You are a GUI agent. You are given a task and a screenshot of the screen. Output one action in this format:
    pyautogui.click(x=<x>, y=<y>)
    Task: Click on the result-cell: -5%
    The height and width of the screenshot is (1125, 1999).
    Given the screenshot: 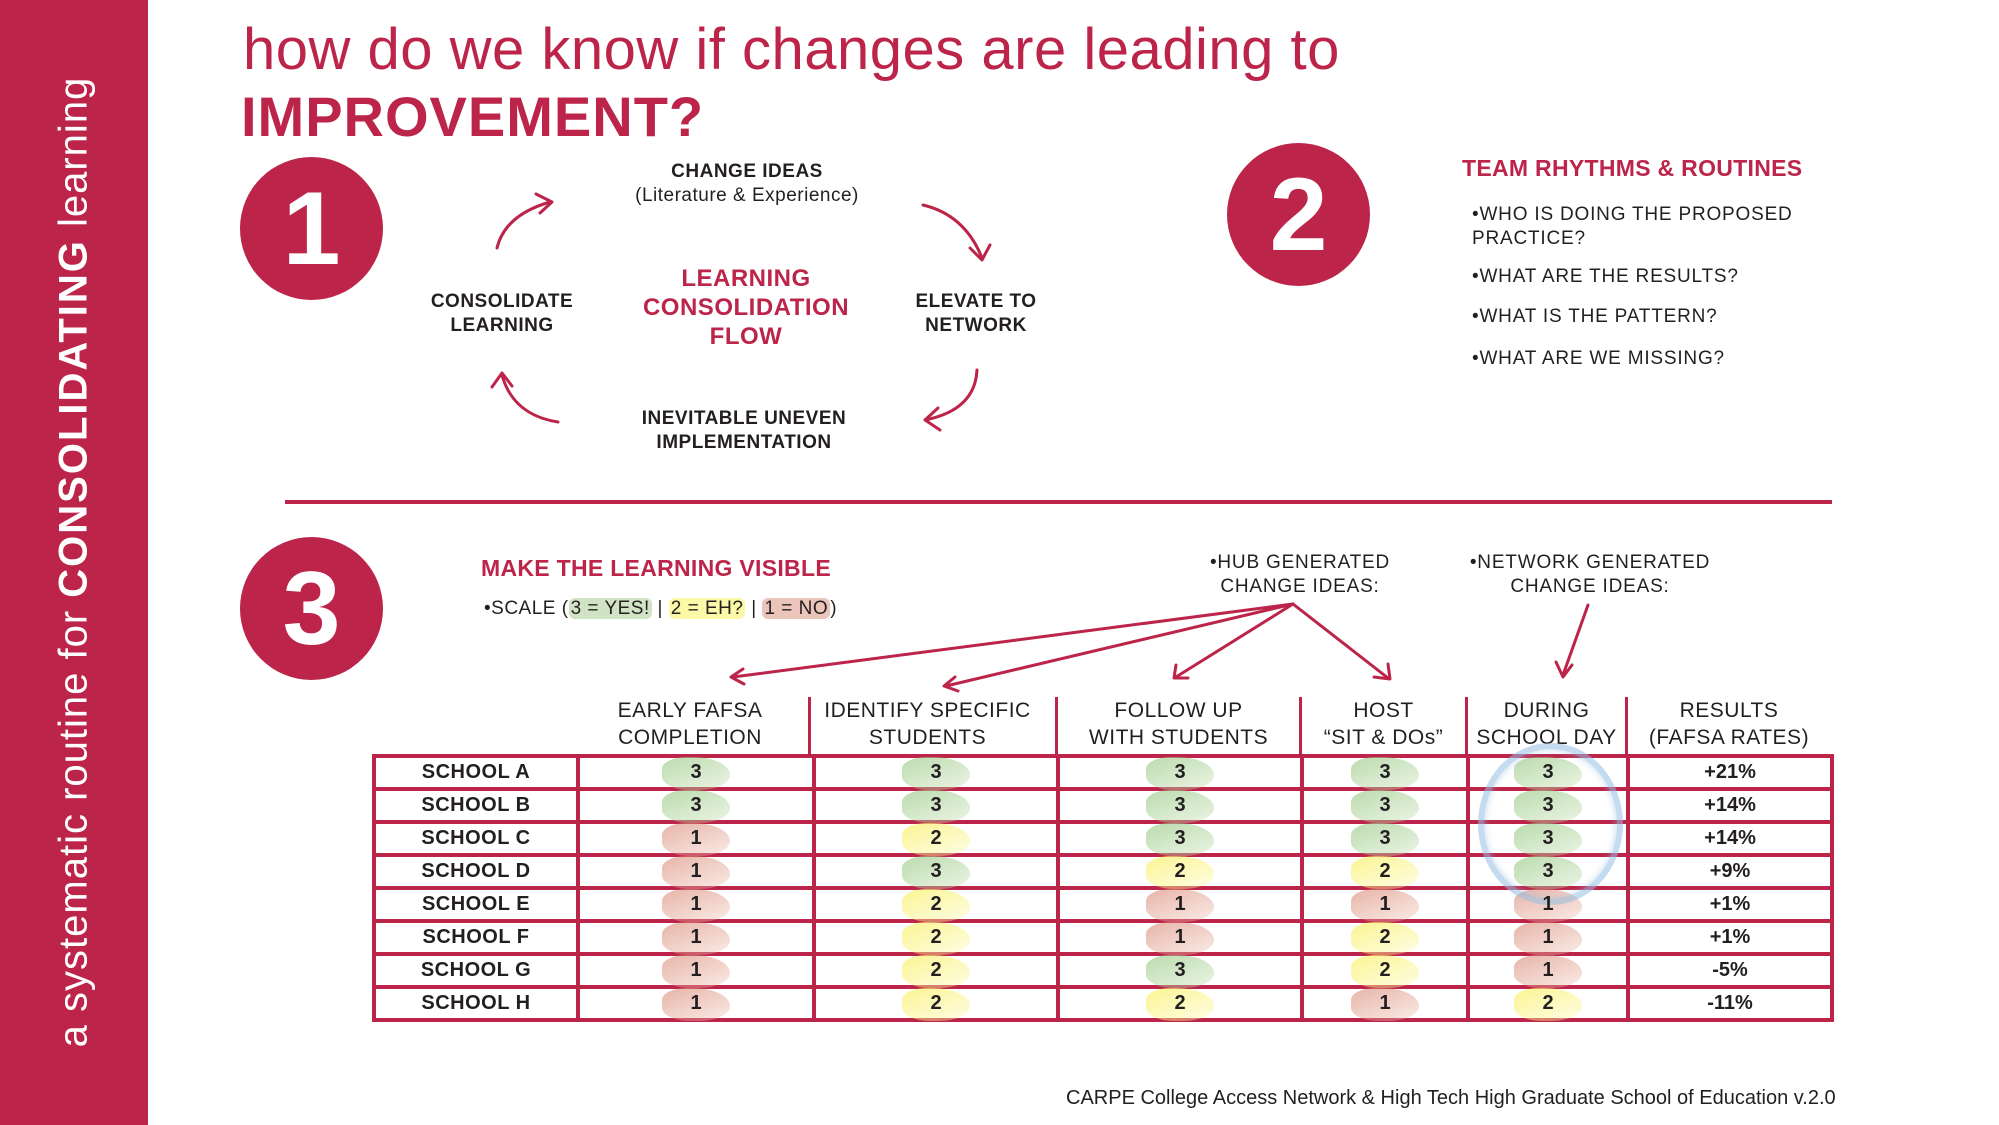 What is the action you would take?
    pyautogui.click(x=1730, y=970)
    